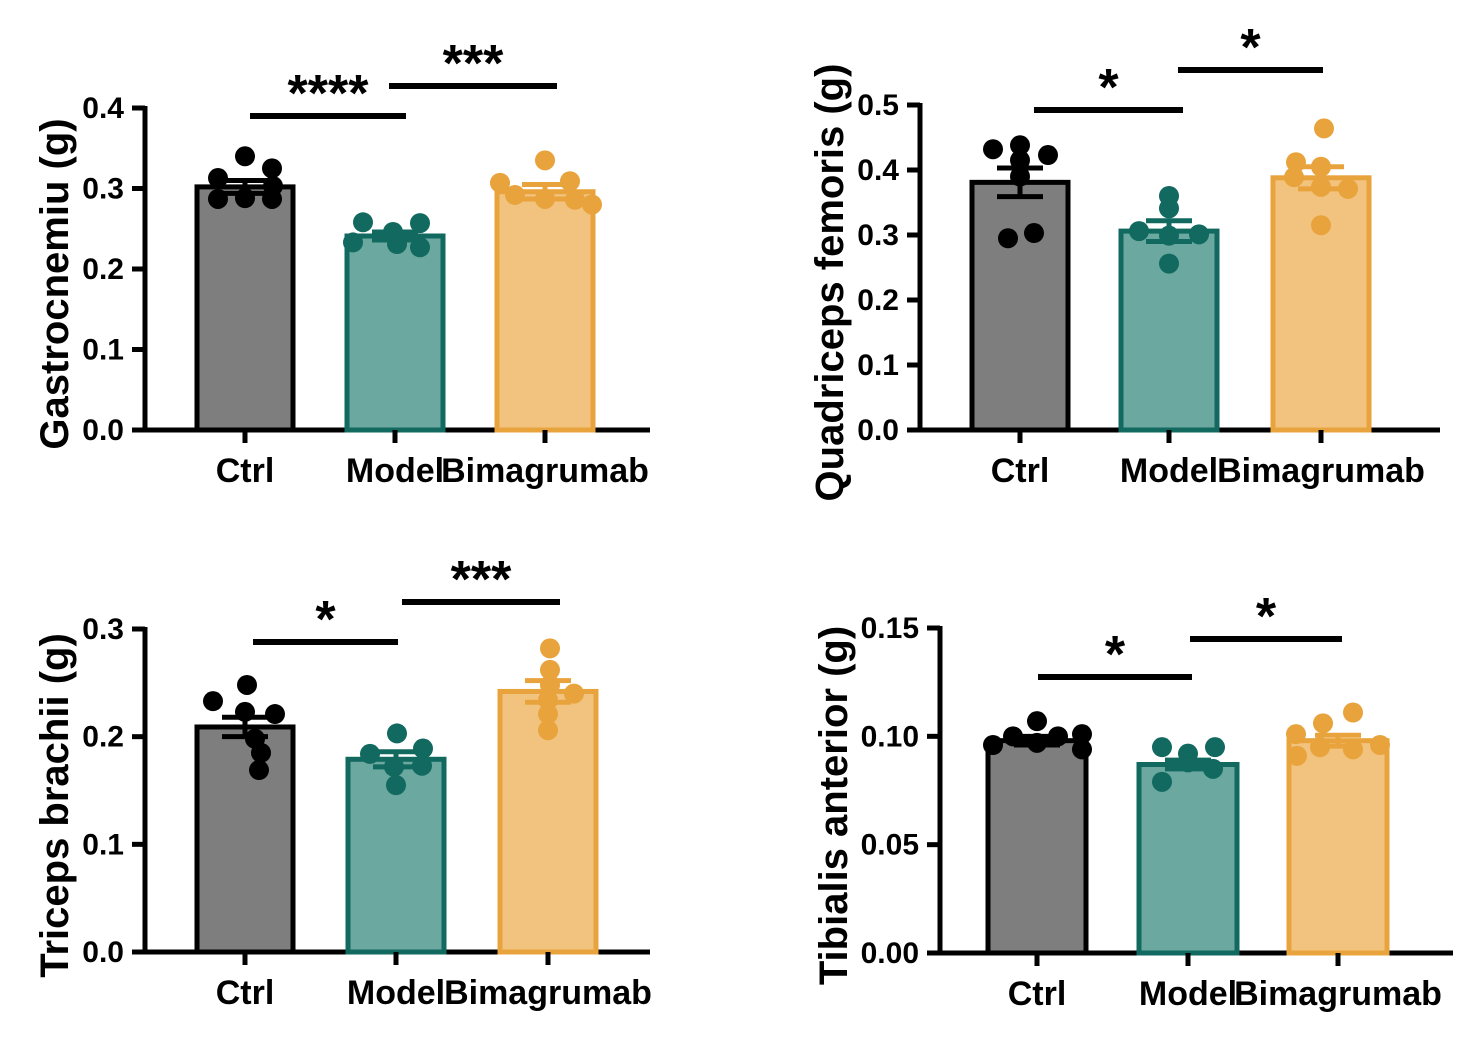 This screenshot has width=1470, height=1046. What do you see at coordinates (55, 805) in the screenshot?
I see `y-axis-label: Triceps brachii (g)` at bounding box center [55, 805].